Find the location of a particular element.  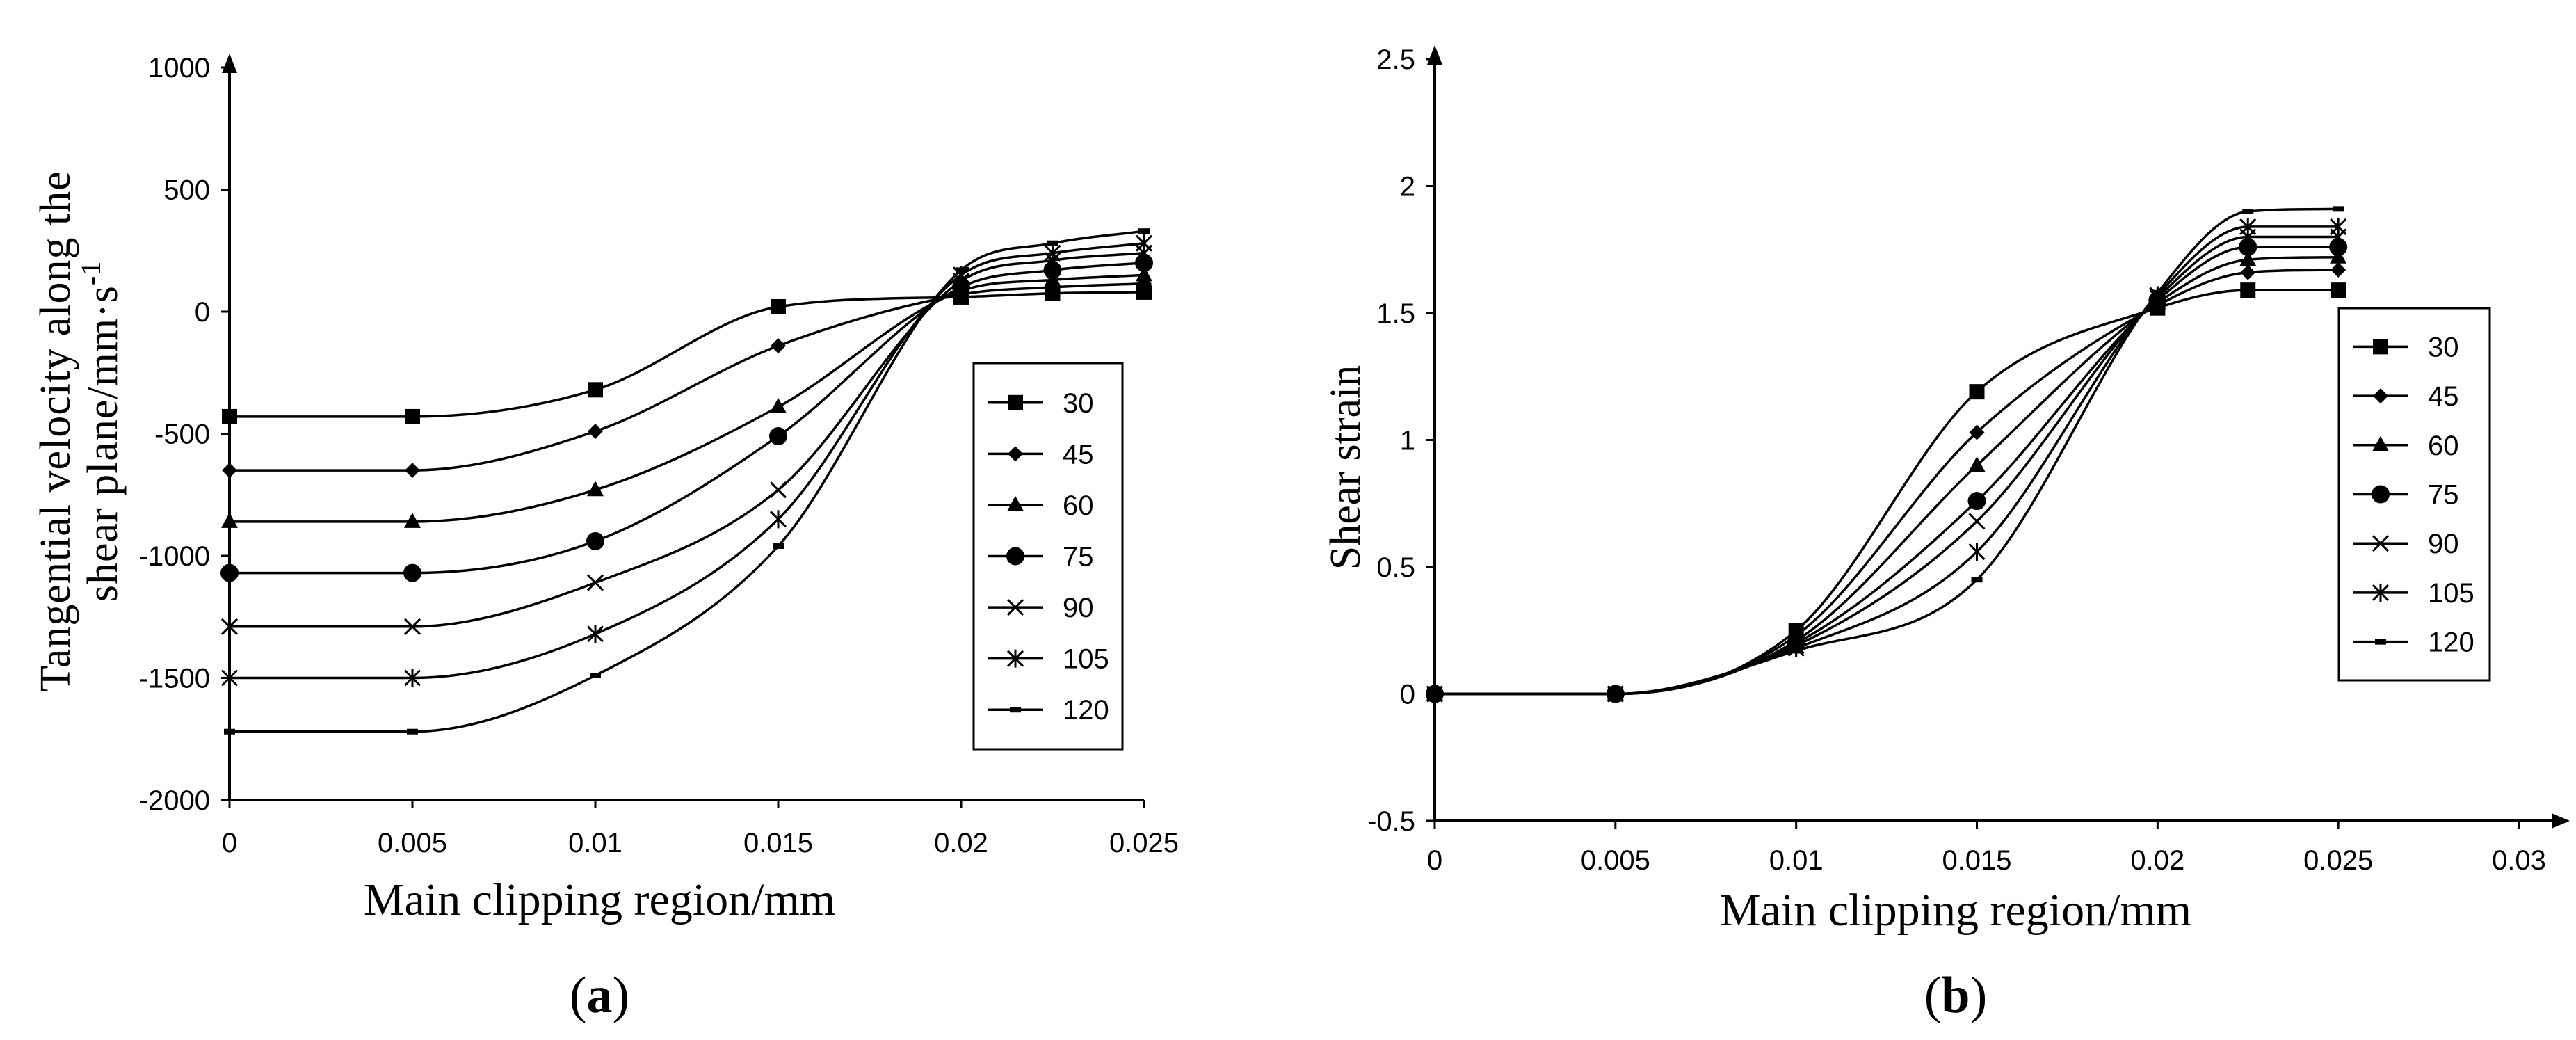

y-tick-label: 0 is located at coordinates (1407, 695).